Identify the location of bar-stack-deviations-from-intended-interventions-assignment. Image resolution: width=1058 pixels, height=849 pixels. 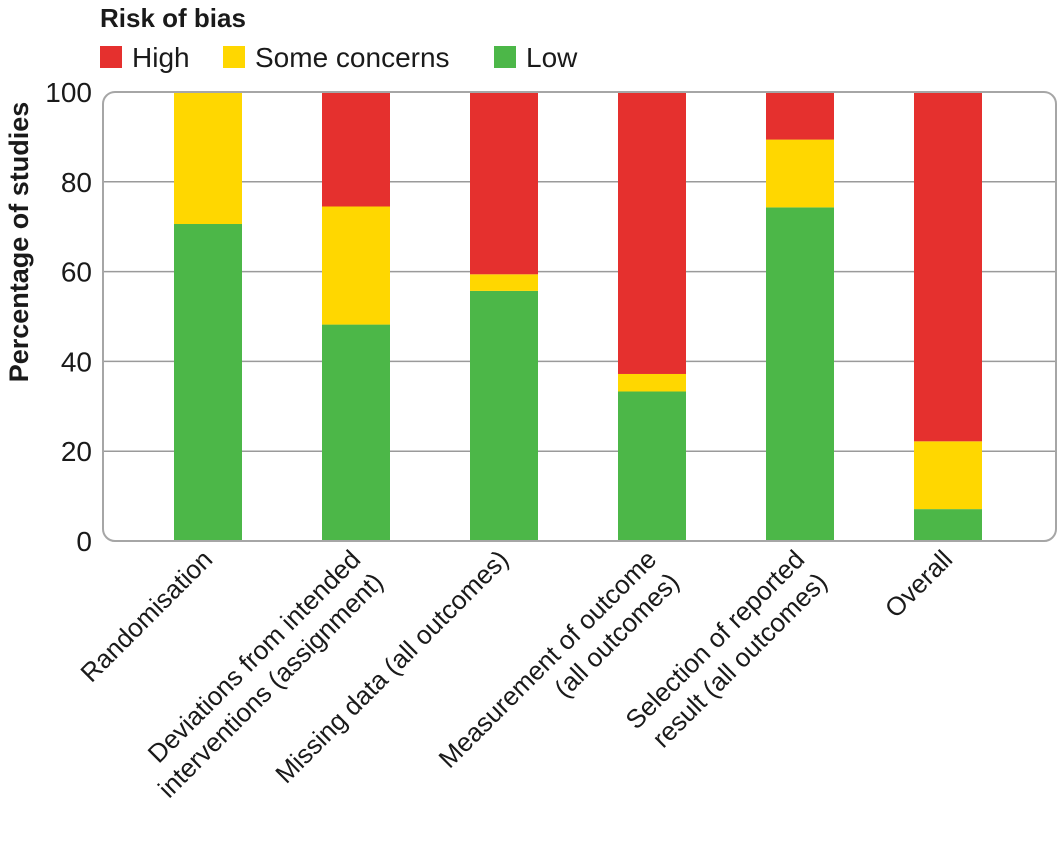
(356, 316).